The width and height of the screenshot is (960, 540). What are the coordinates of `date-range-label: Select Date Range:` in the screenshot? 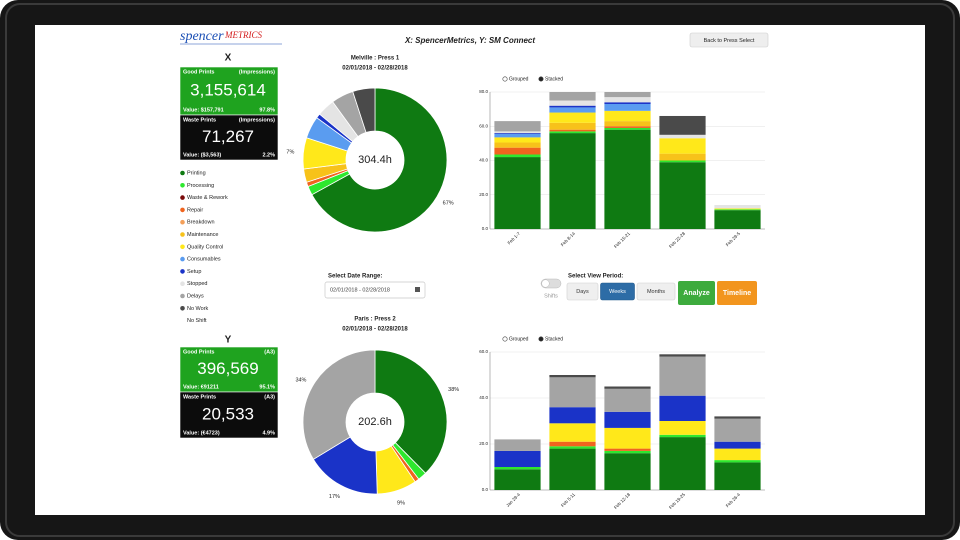 It's located at (355, 277).